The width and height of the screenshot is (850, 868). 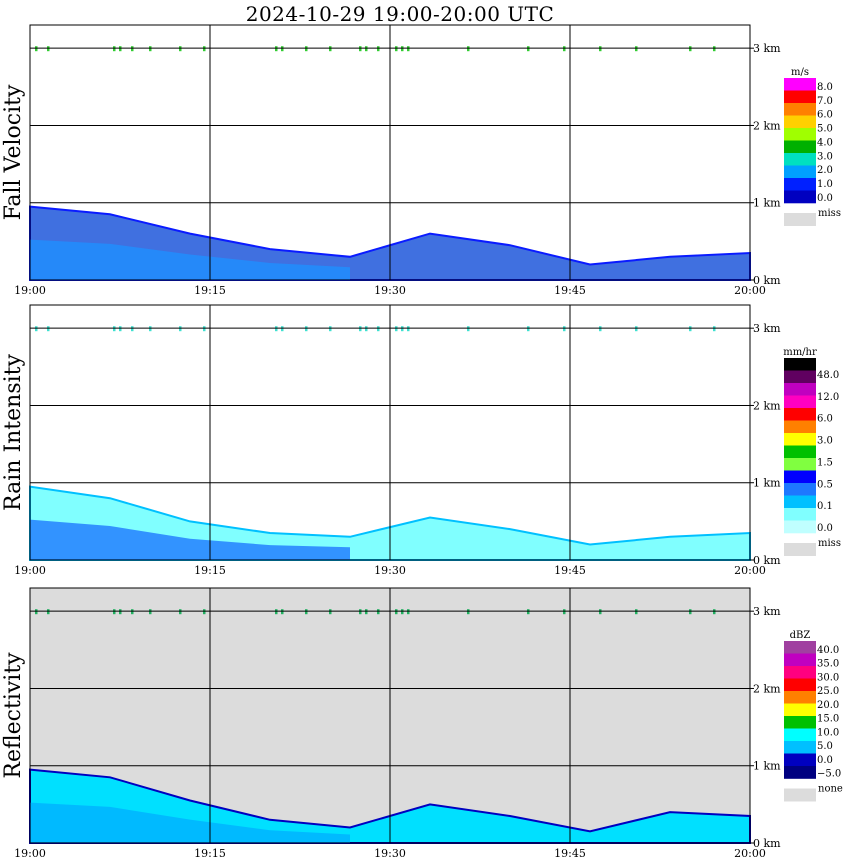 I want to click on y-tick-label: 2 km, so click(x=767, y=126).